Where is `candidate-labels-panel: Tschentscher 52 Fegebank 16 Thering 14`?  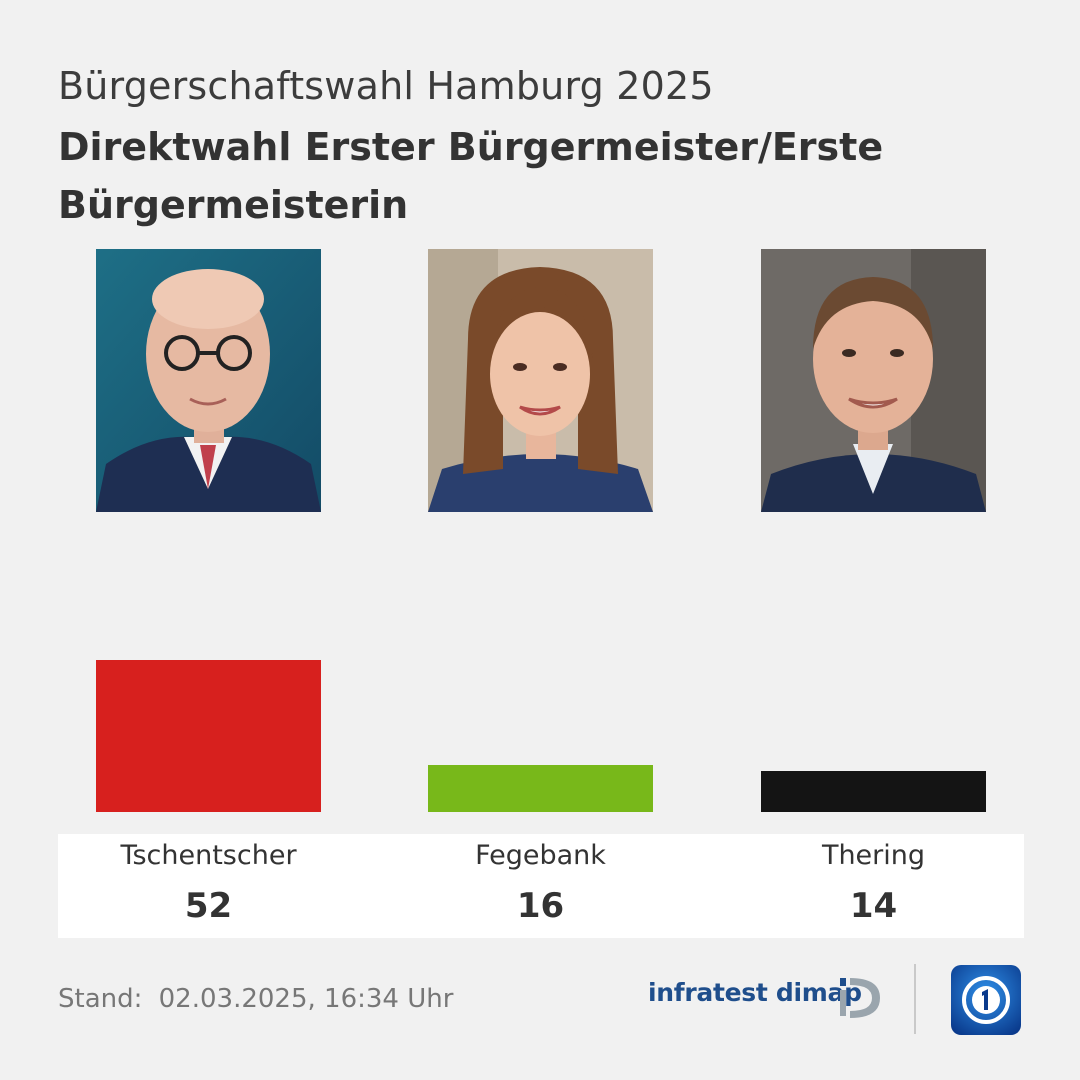
candidate-labels-panel: Tschentscher 52 Fegebank 16 Thering 14 is located at coordinates (541, 886).